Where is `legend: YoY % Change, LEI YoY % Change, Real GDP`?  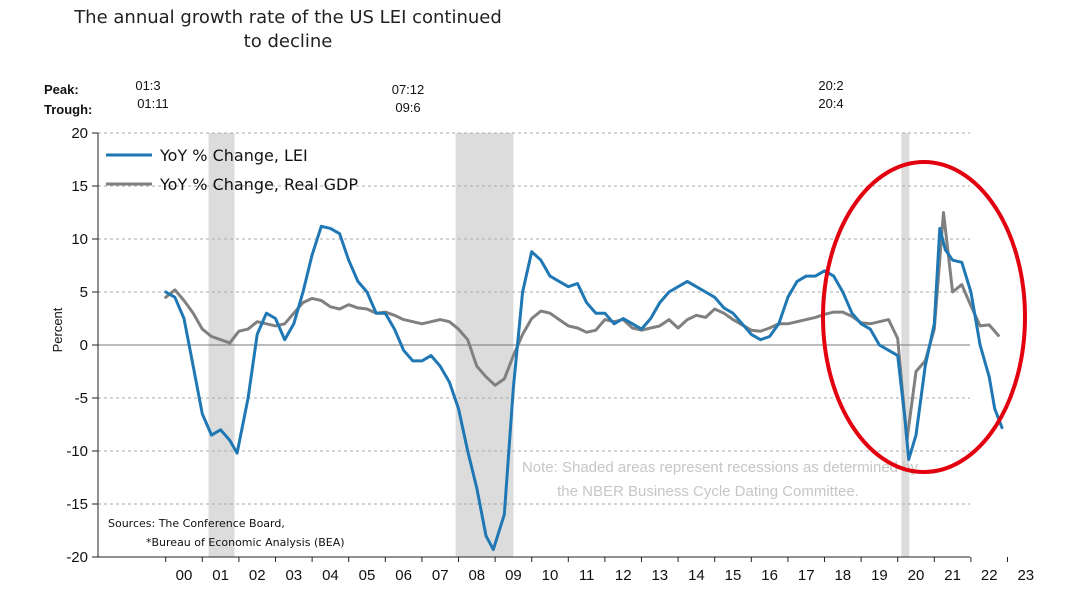 legend: YoY % Change, LEI YoY % Change, Real GDP is located at coordinates (232, 170).